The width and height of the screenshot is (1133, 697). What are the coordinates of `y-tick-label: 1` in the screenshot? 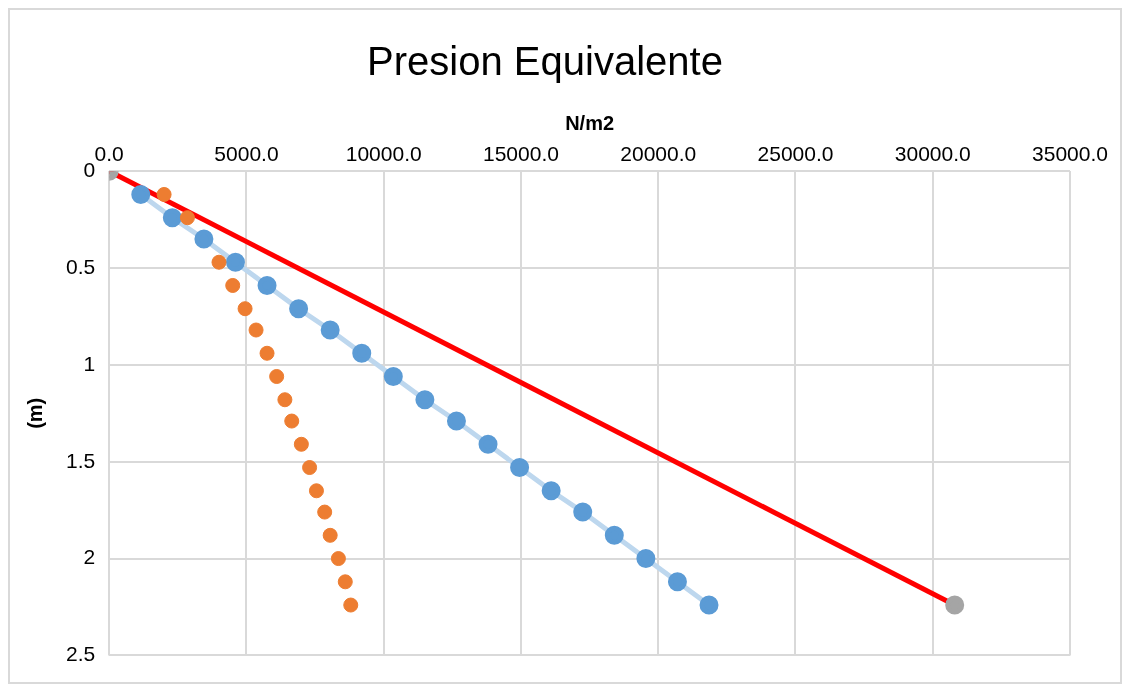 It's located at (89, 363).